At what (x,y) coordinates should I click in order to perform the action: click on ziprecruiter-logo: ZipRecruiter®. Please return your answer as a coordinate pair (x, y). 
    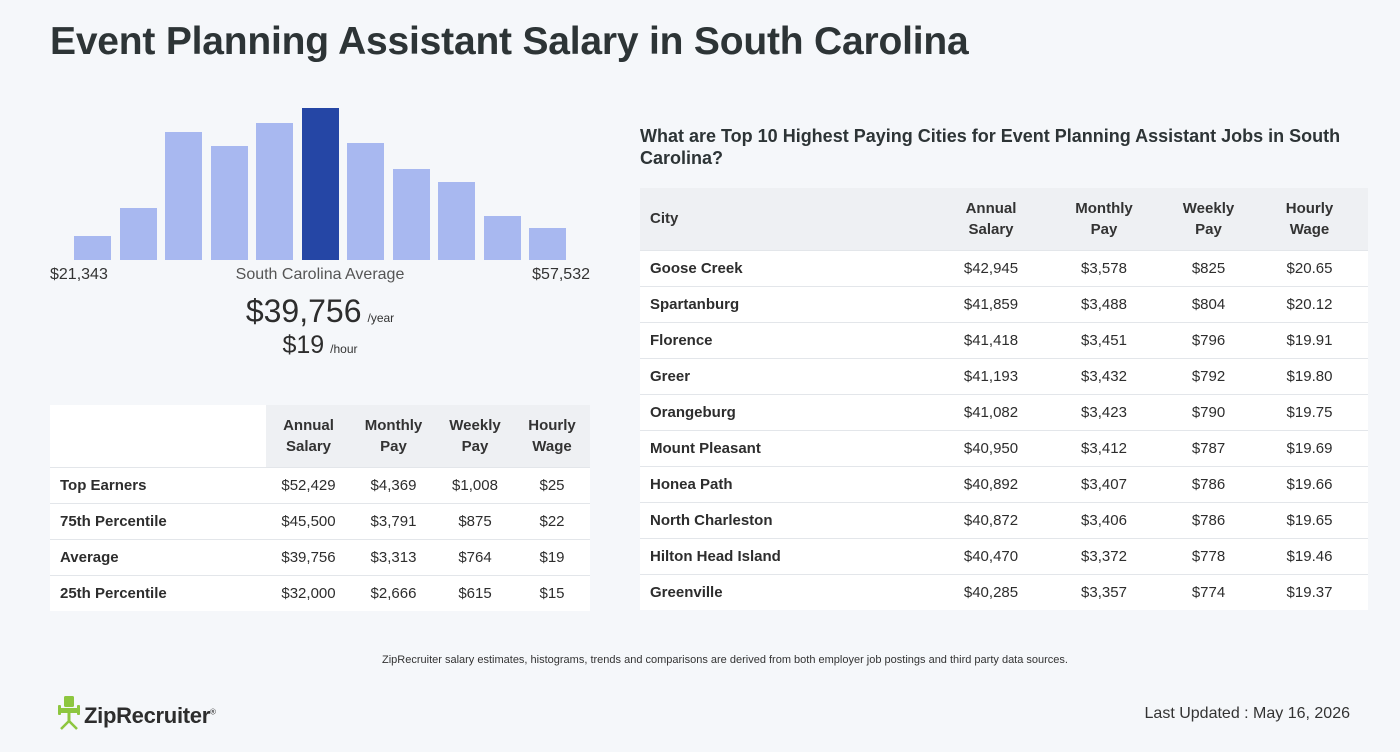
    Looking at the image, I should click on (137, 715).